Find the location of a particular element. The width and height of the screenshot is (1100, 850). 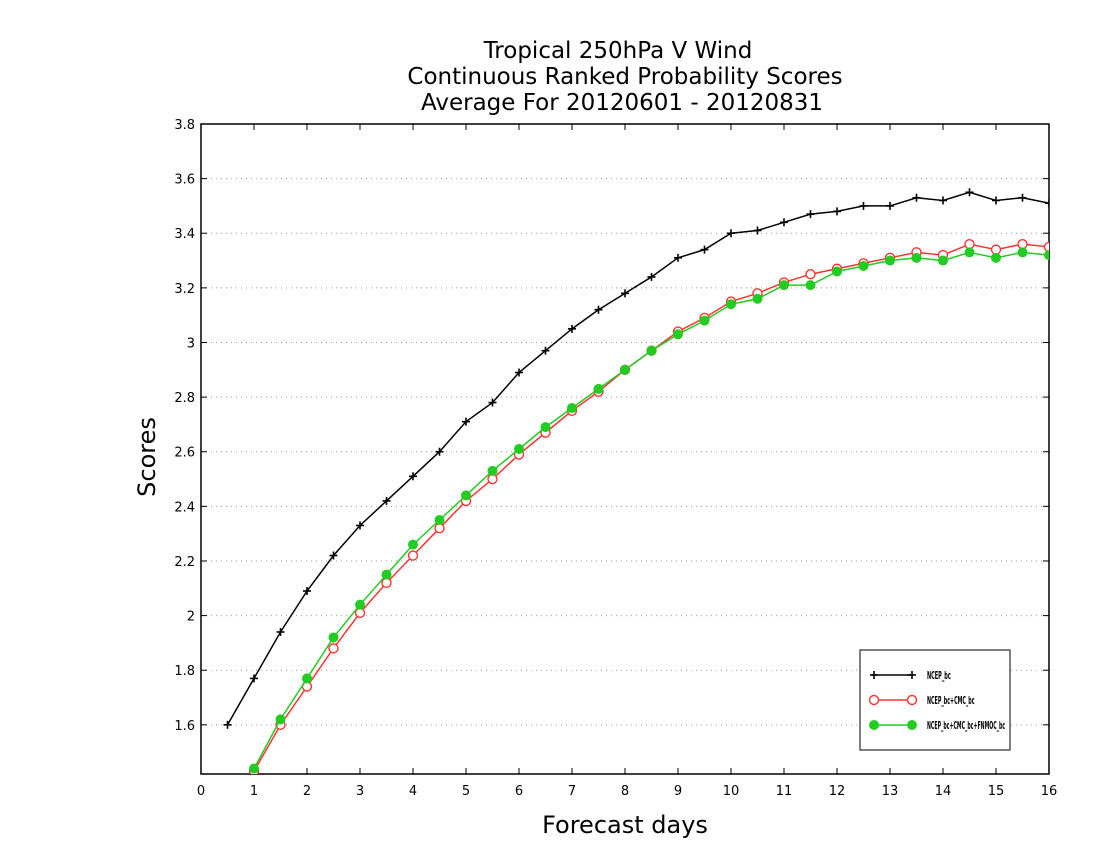

y-tick-label: 3.4 is located at coordinates (184, 234).